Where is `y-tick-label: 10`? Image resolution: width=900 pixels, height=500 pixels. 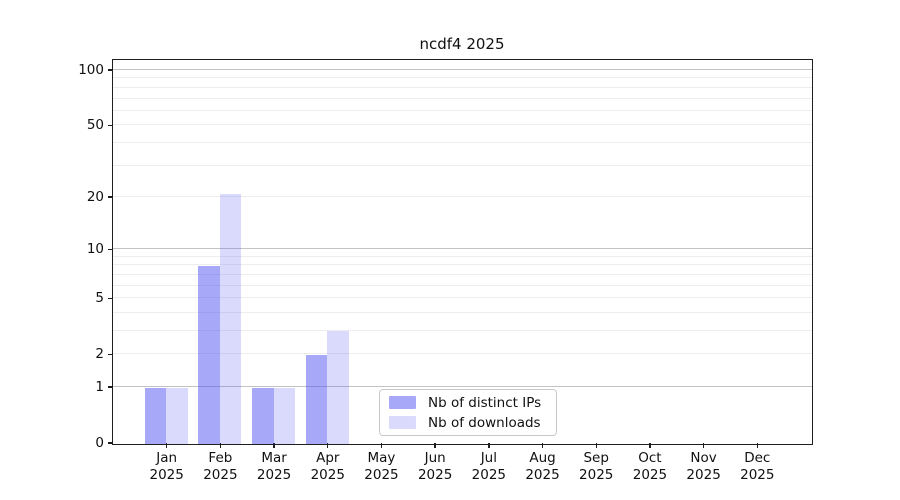
y-tick-label: 10 is located at coordinates (95, 249).